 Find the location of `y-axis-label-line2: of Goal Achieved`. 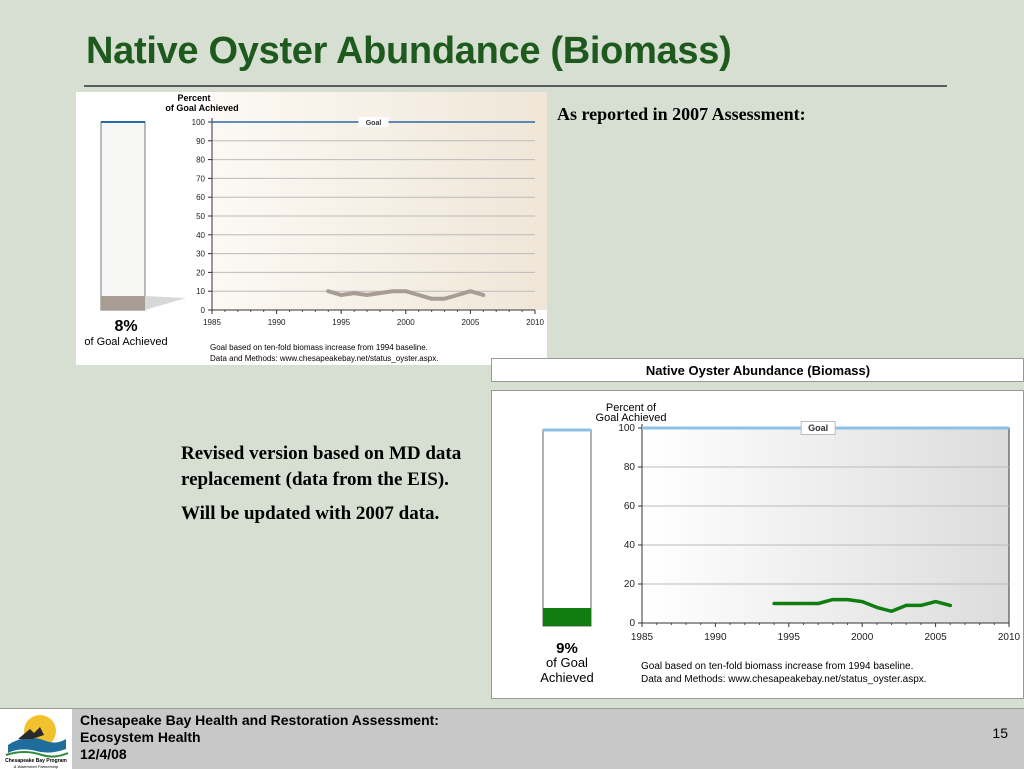

y-axis-label-line2: of Goal Achieved is located at coordinates (201, 108).